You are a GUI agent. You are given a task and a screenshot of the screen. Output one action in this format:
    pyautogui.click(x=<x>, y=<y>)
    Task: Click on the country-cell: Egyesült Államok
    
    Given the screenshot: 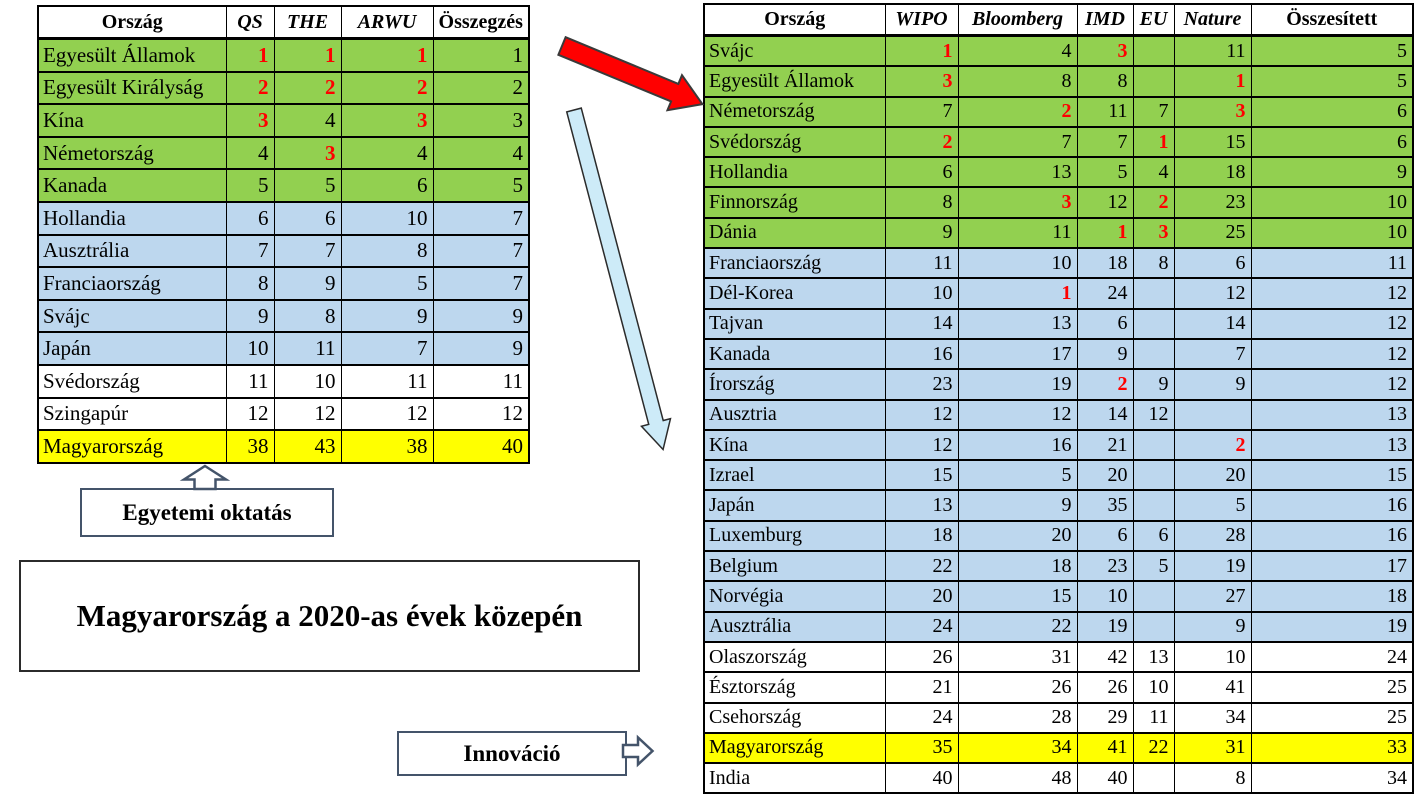 What is the action you would take?
    pyautogui.click(x=794, y=81)
    